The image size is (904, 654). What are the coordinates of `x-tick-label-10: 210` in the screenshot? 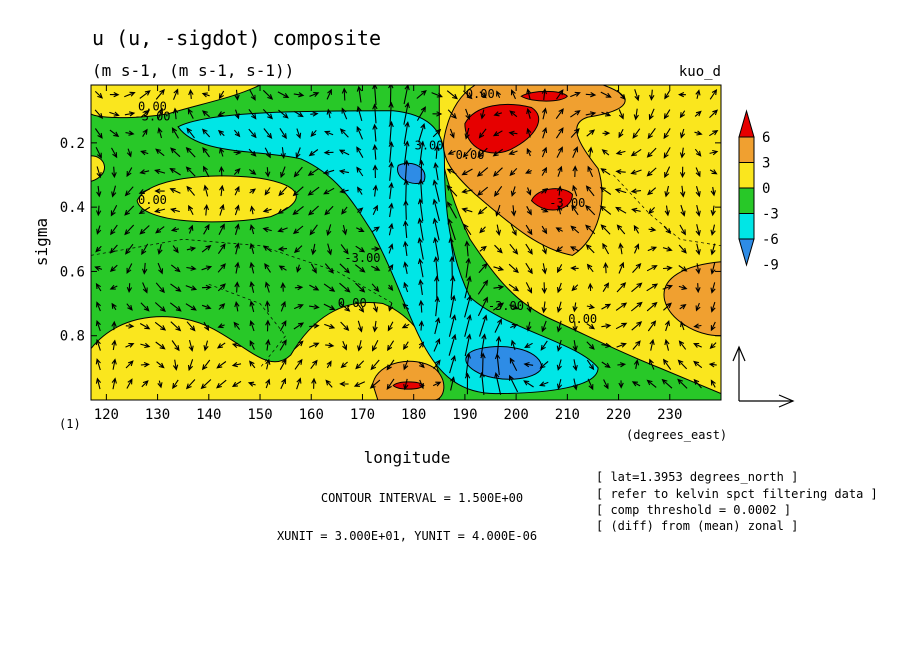 It's located at (567, 415).